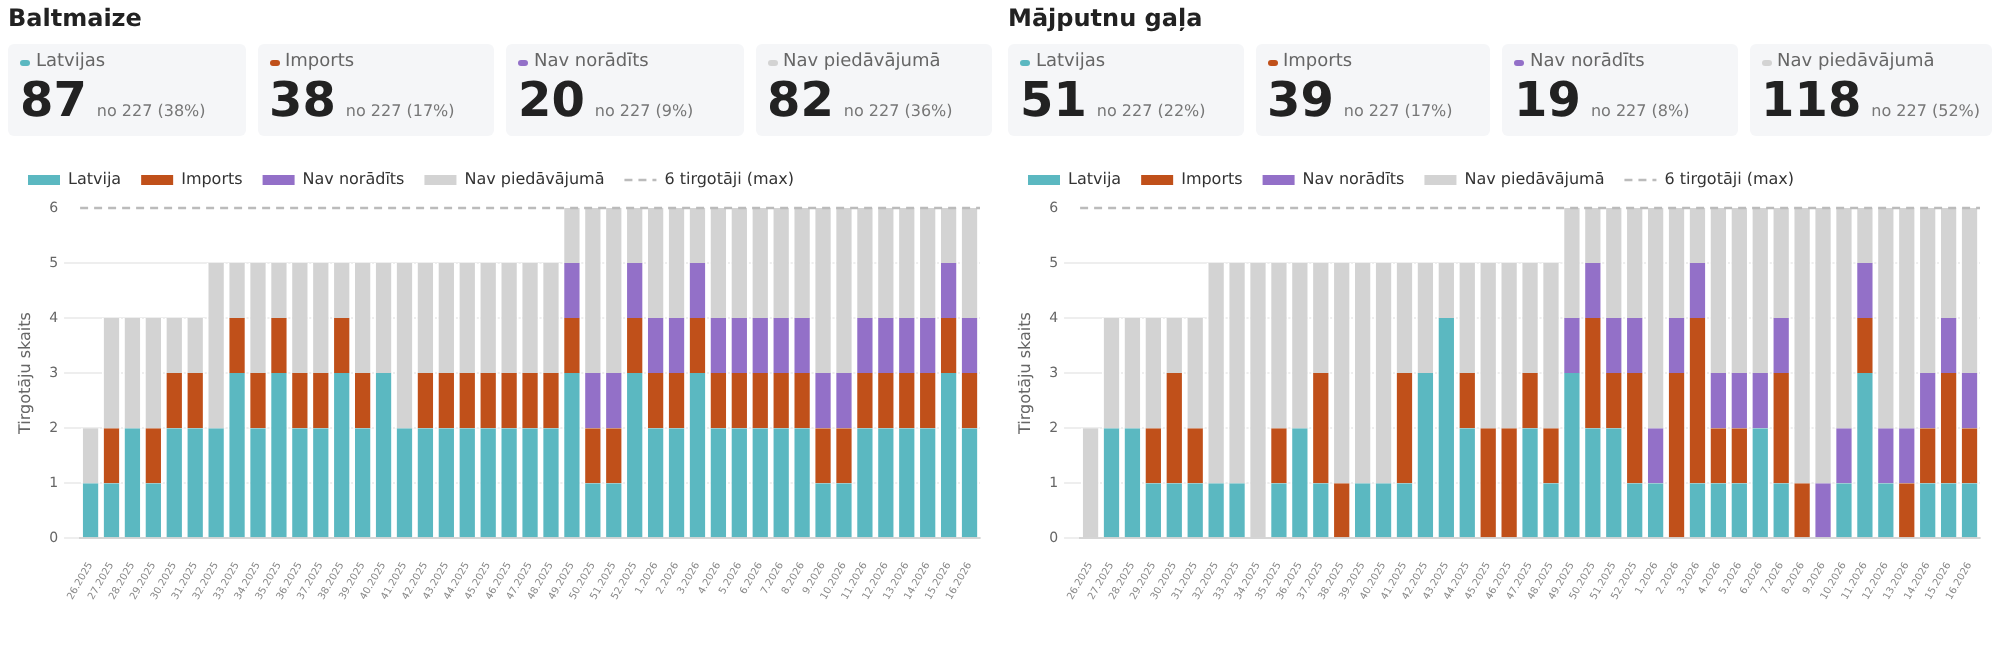 The image size is (2000, 654). Describe the element at coordinates (1300, 100) in the screenshot. I see `text: 39` at that location.